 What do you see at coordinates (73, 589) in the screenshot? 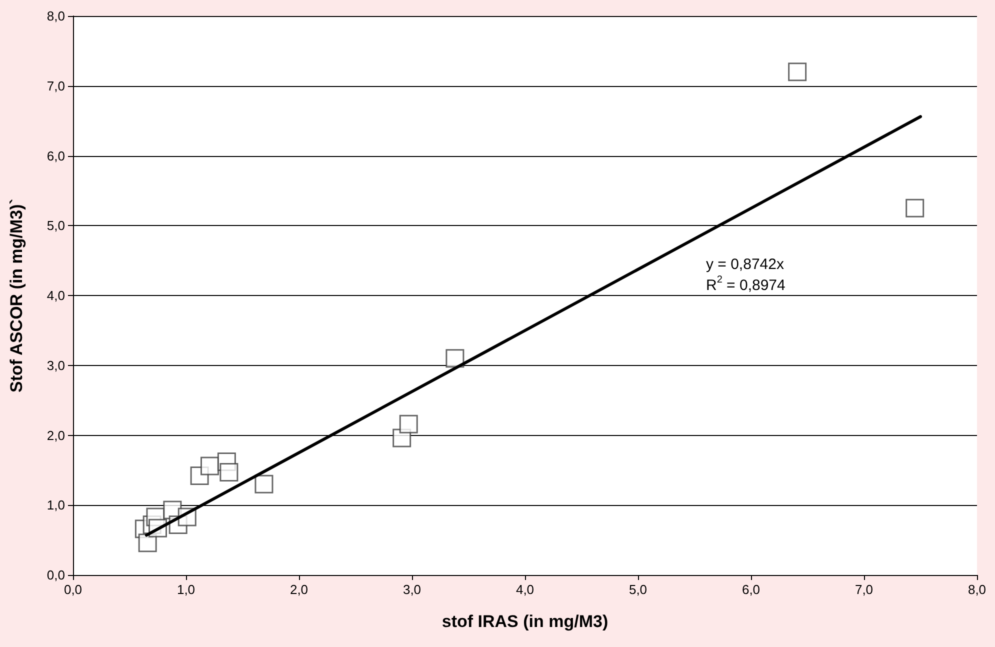
I see `x-tick-label: 0,0` at bounding box center [73, 589].